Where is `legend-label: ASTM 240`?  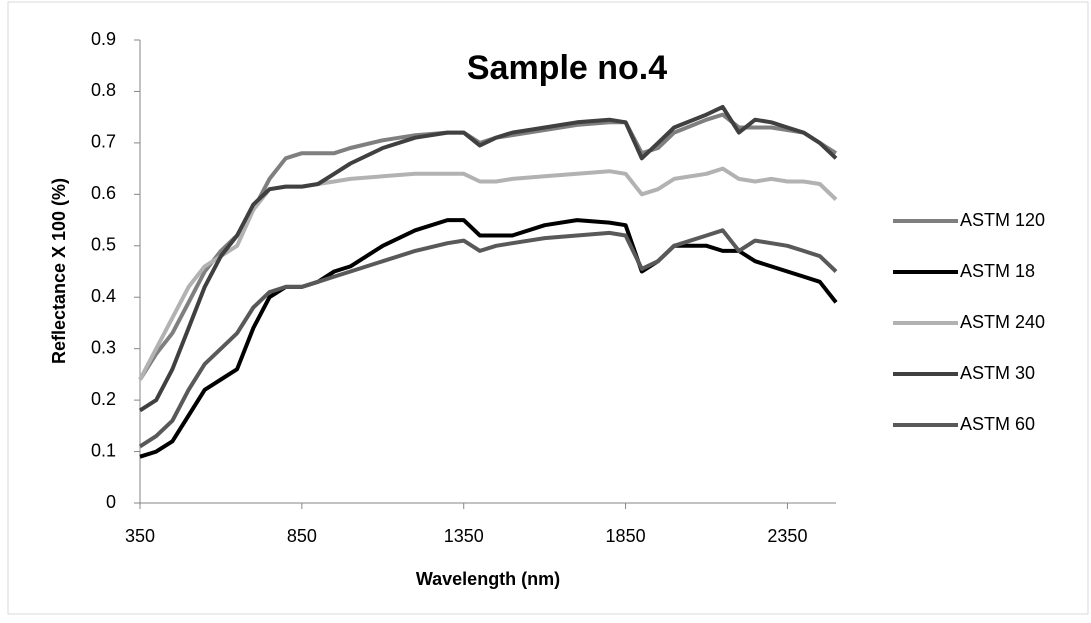 legend-label: ASTM 240 is located at coordinates (1002, 322).